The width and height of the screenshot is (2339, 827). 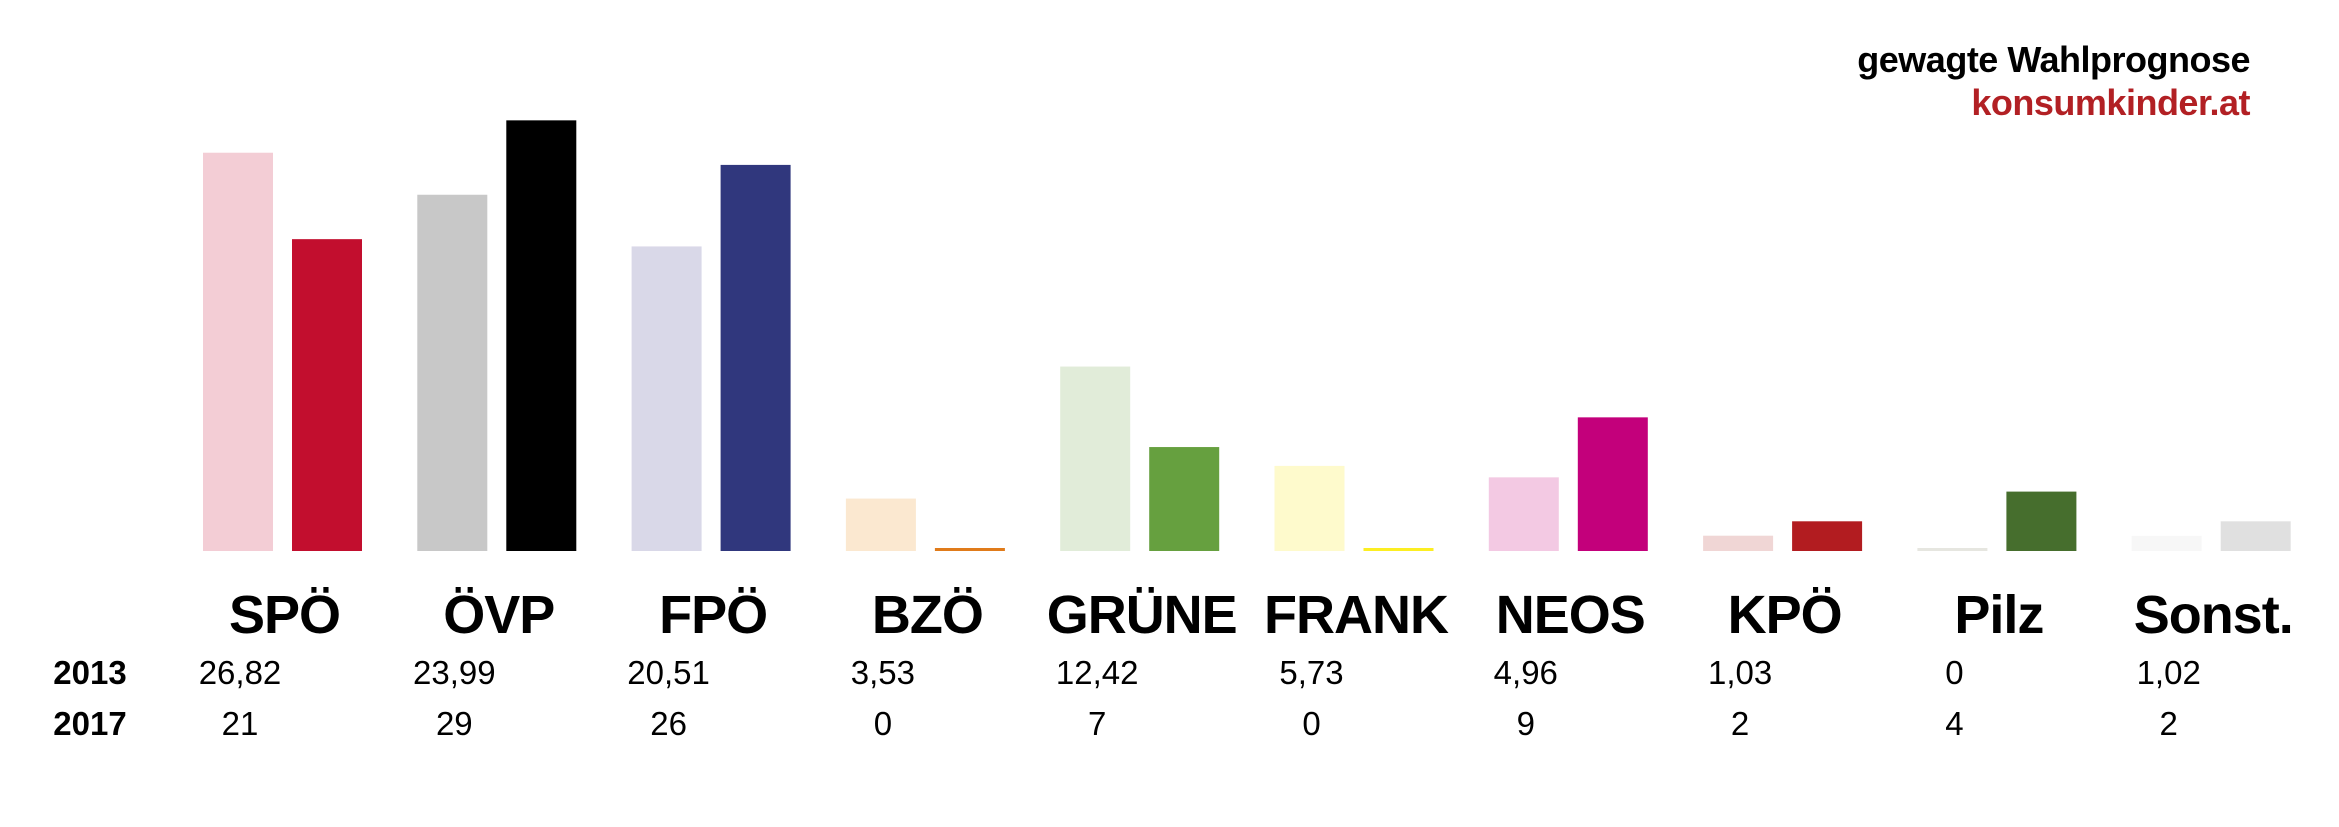 What do you see at coordinates (1570, 615) in the screenshot?
I see `category-label: NEOS` at bounding box center [1570, 615].